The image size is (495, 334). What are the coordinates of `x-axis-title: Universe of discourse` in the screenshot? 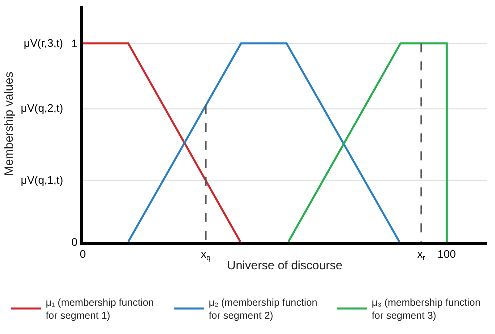 It's located at (285, 265).